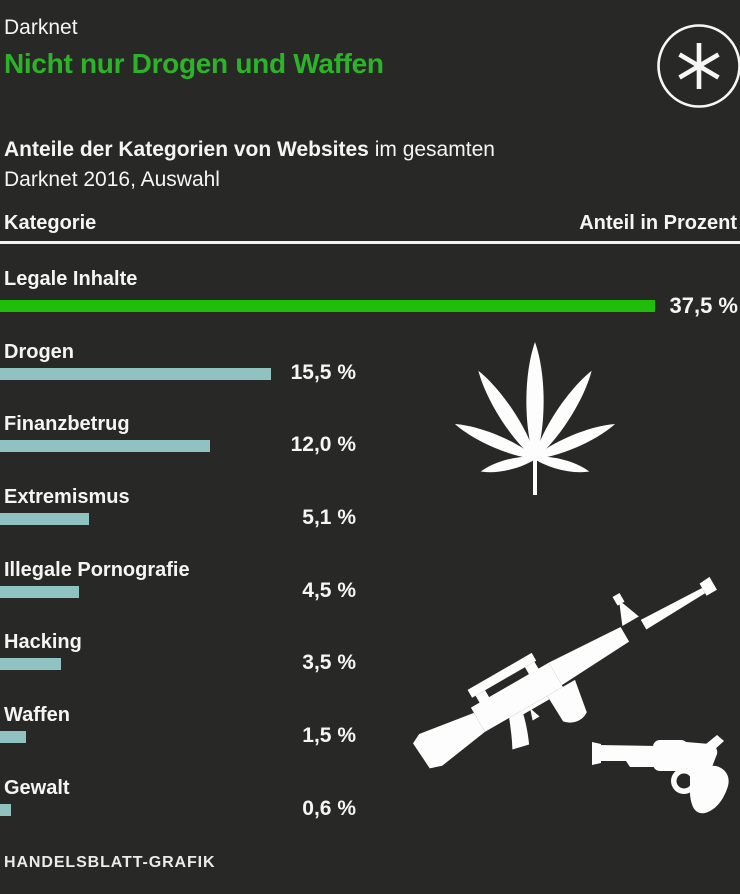  I want to click on value-label: 5,1 %, so click(329, 518).